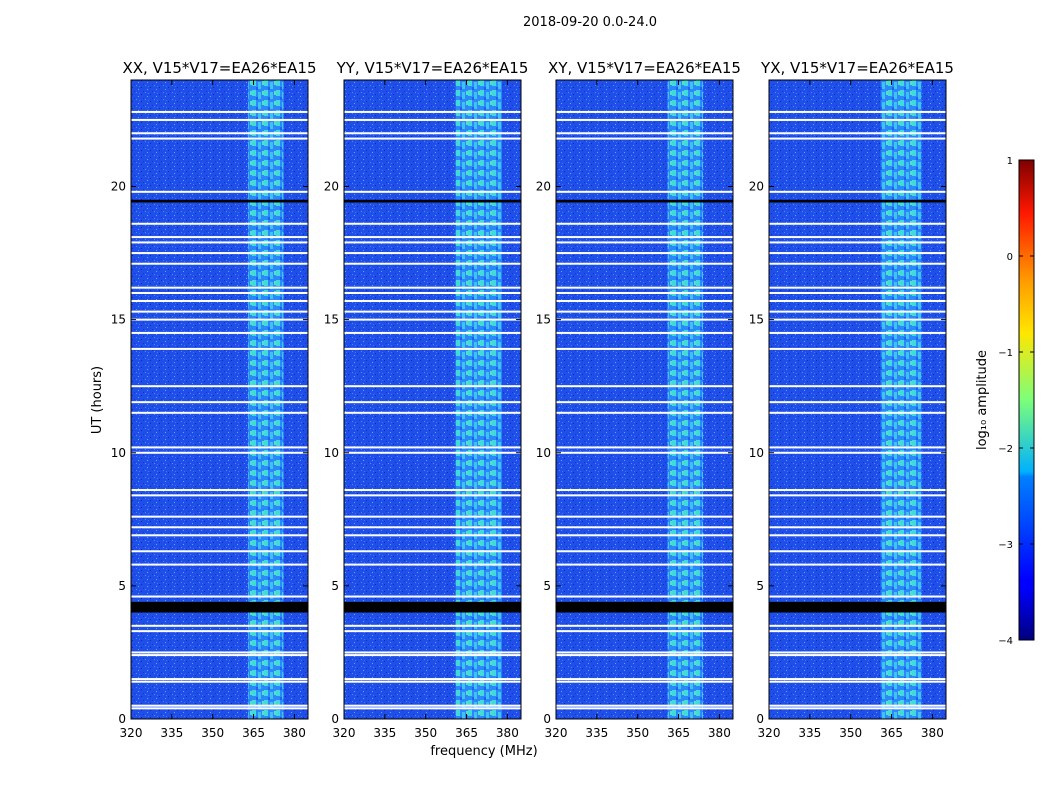 Image resolution: width=1050 pixels, height=800 pixels. I want to click on suptitle: 2018-09-20 0.0-24.0, so click(590, 22).